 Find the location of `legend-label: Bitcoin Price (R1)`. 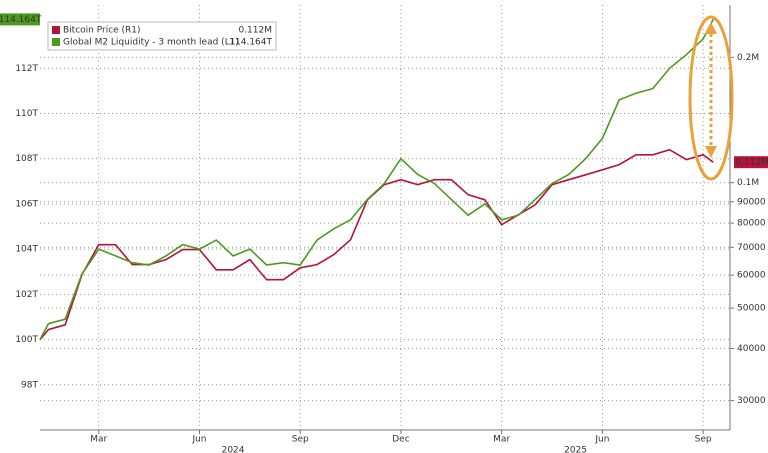

legend-label: Bitcoin Price (R1) is located at coordinates (102, 31).